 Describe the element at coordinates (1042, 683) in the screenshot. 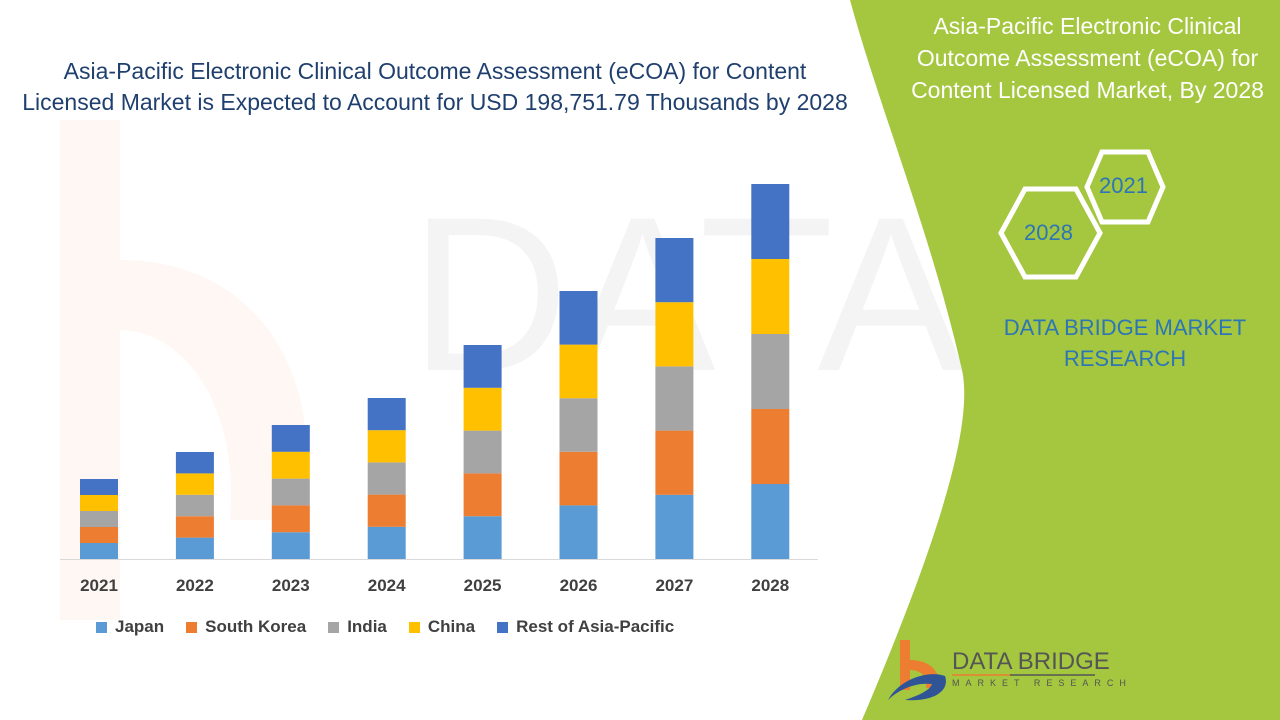

I see `logo-tagline: MARKET RESEARCH` at that location.